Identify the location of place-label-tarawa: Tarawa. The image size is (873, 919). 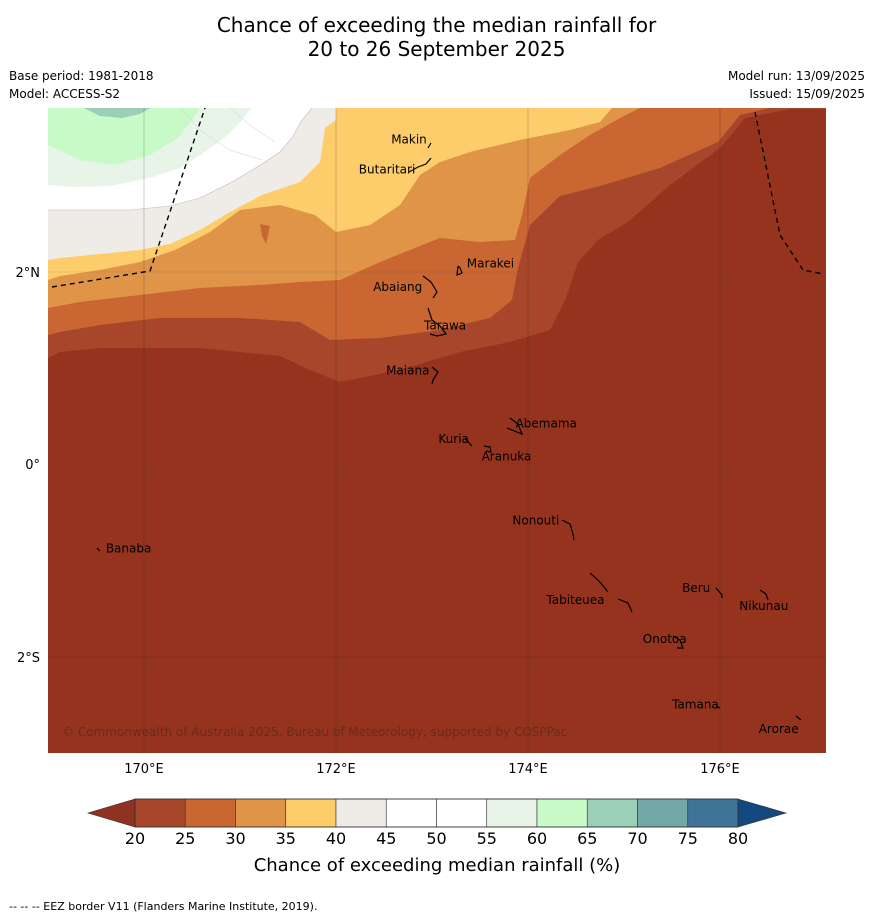
(444, 325).